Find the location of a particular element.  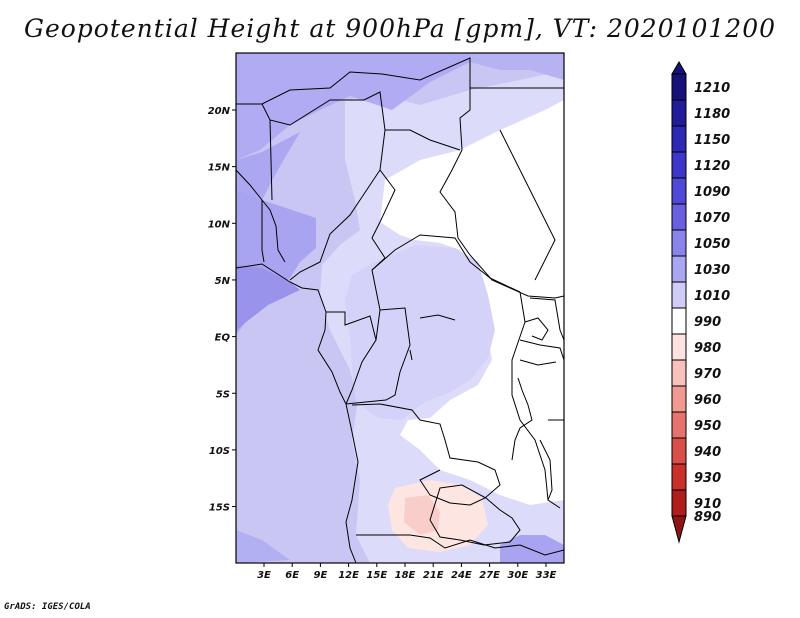

field-1050-nw is located at coordinates (268, 173).